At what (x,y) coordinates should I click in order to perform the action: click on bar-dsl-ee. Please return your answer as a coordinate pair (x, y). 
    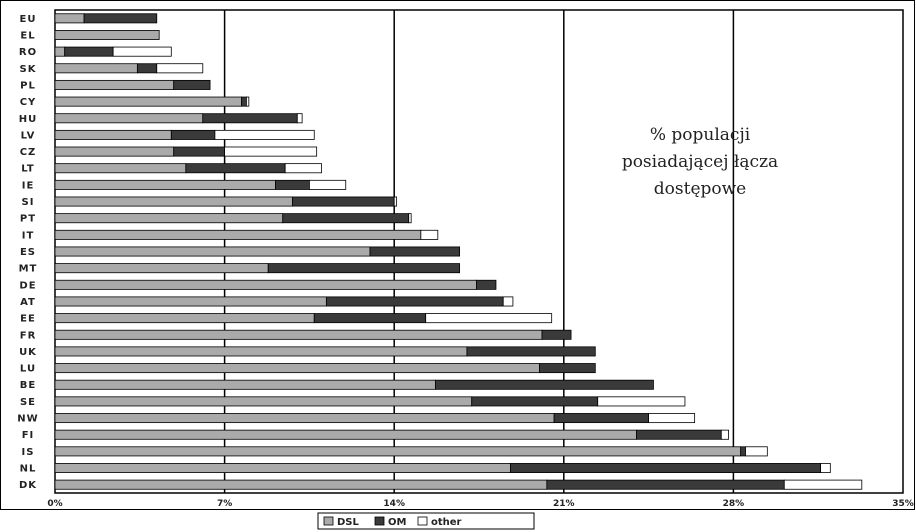
    Looking at the image, I should click on (184, 318).